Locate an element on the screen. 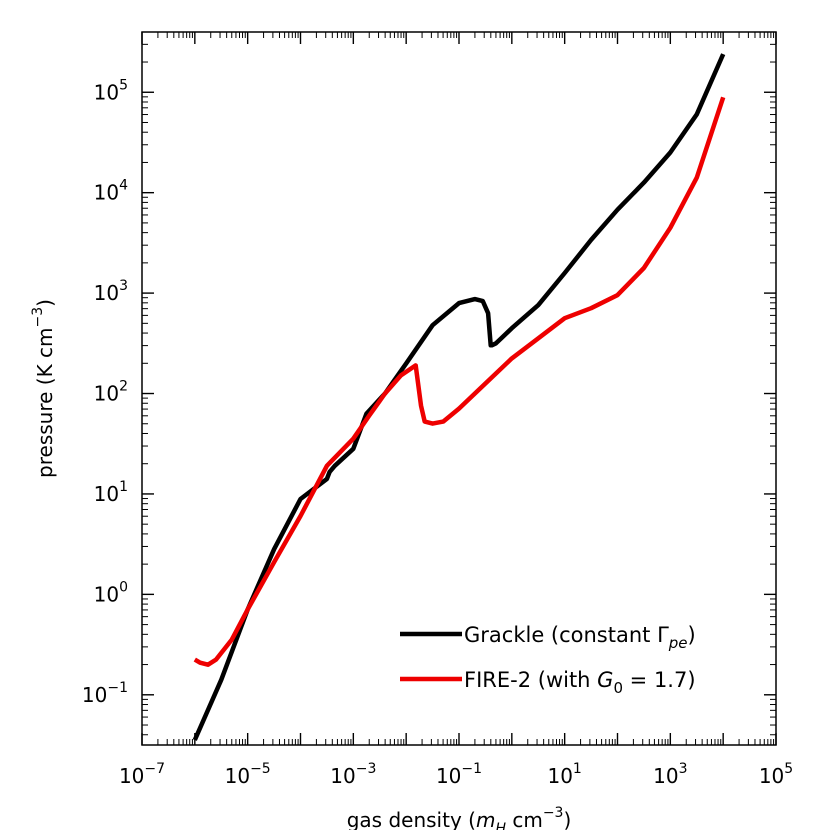 The image size is (830, 830). legend-label-fire2: FIRE-2 (with G0 = 1.7) is located at coordinates (580, 682).